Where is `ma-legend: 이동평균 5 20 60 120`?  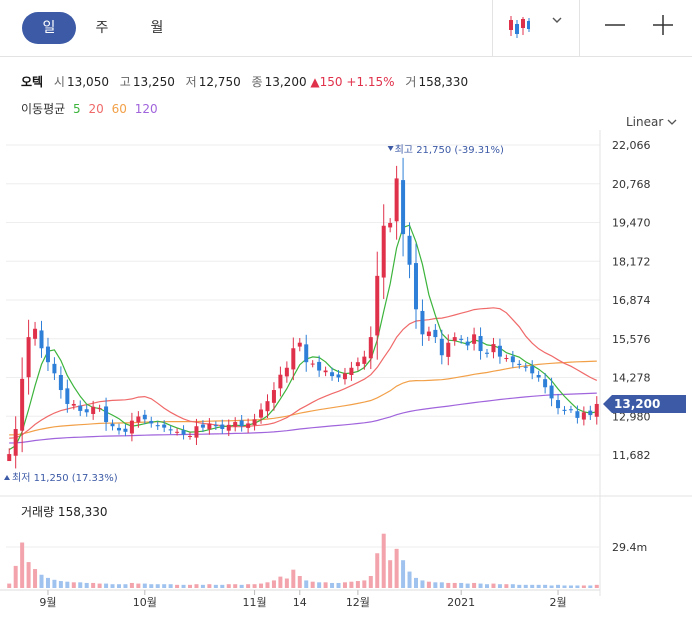 ma-legend: 이동평균 5 20 60 120 is located at coordinates (91, 108).